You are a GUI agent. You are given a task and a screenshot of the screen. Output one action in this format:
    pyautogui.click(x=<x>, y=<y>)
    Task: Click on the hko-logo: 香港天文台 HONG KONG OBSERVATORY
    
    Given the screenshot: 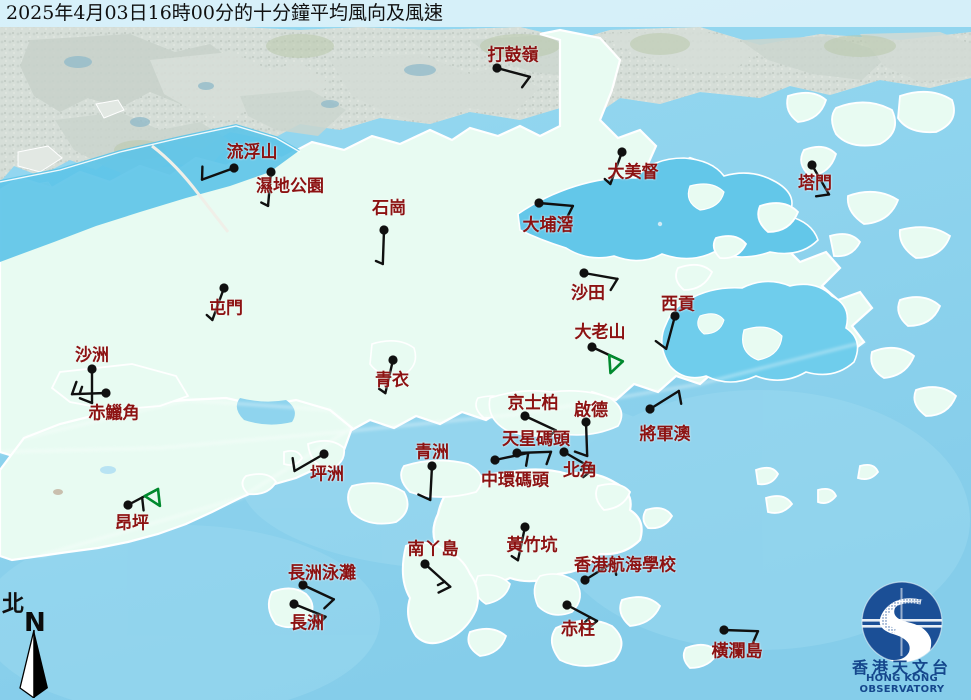 What is the action you would take?
    pyautogui.click(x=902, y=638)
    